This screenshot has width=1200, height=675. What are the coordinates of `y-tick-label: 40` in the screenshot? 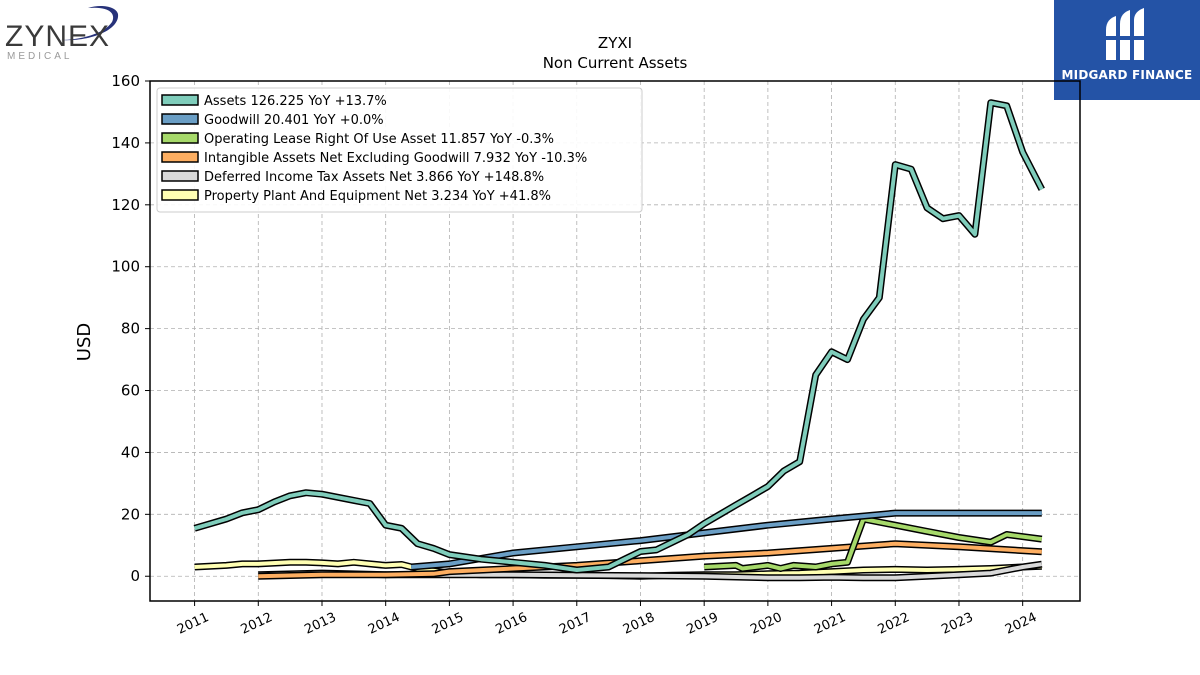 It's located at (130, 452).